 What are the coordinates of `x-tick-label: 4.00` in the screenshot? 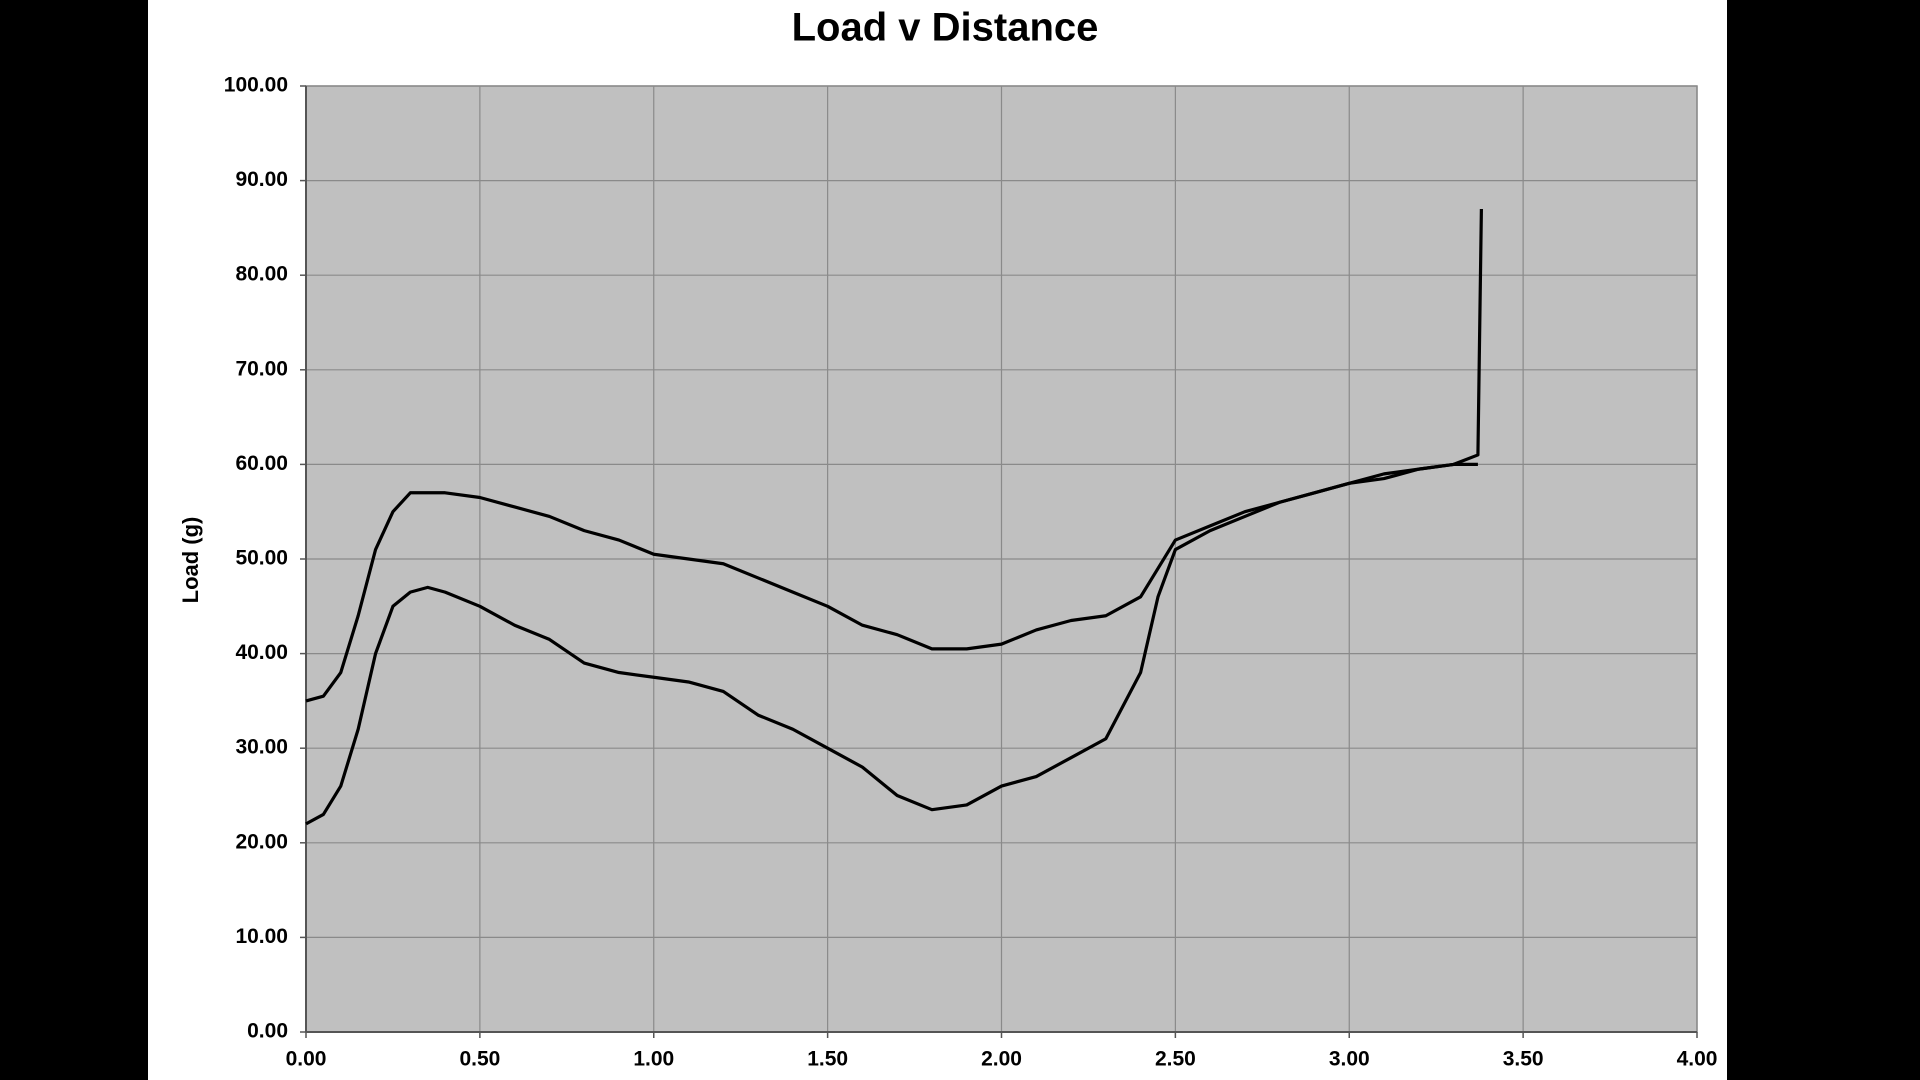 It's located at (1697, 1059).